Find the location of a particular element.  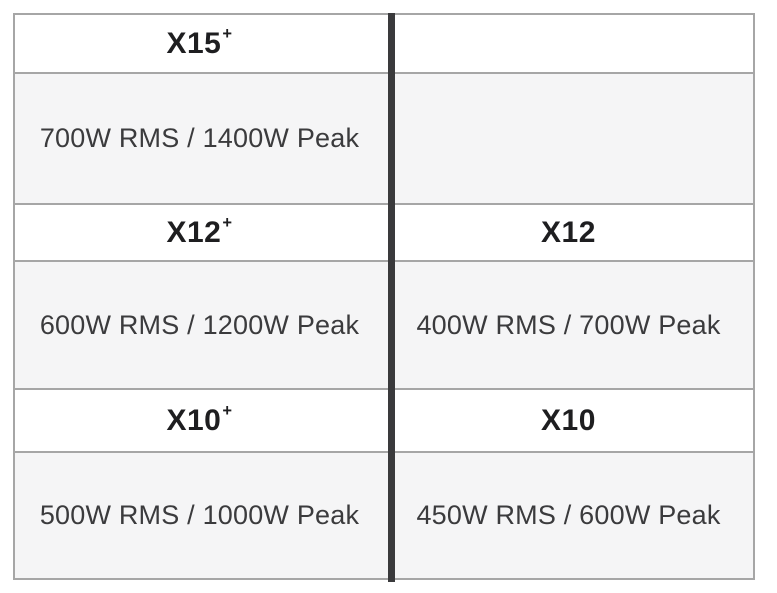

model-cell-x12: X12 is located at coordinates (568, 233).